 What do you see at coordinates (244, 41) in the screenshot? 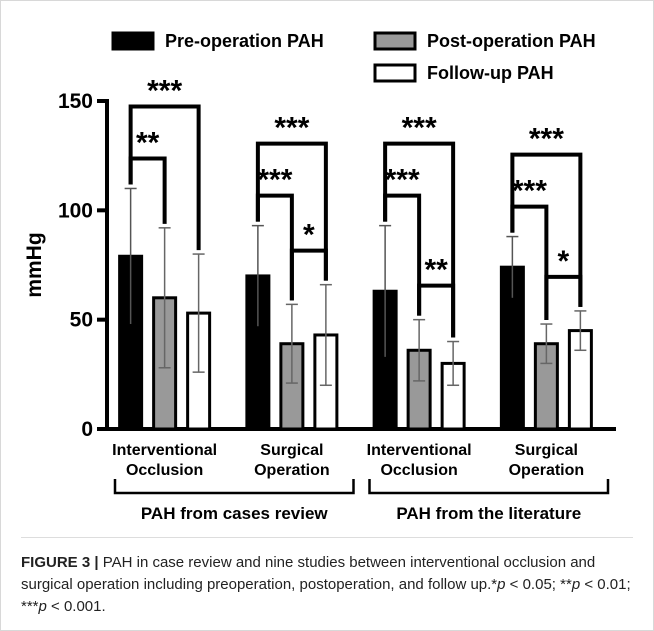
I see `legend-label: Pre-operation PAH` at bounding box center [244, 41].